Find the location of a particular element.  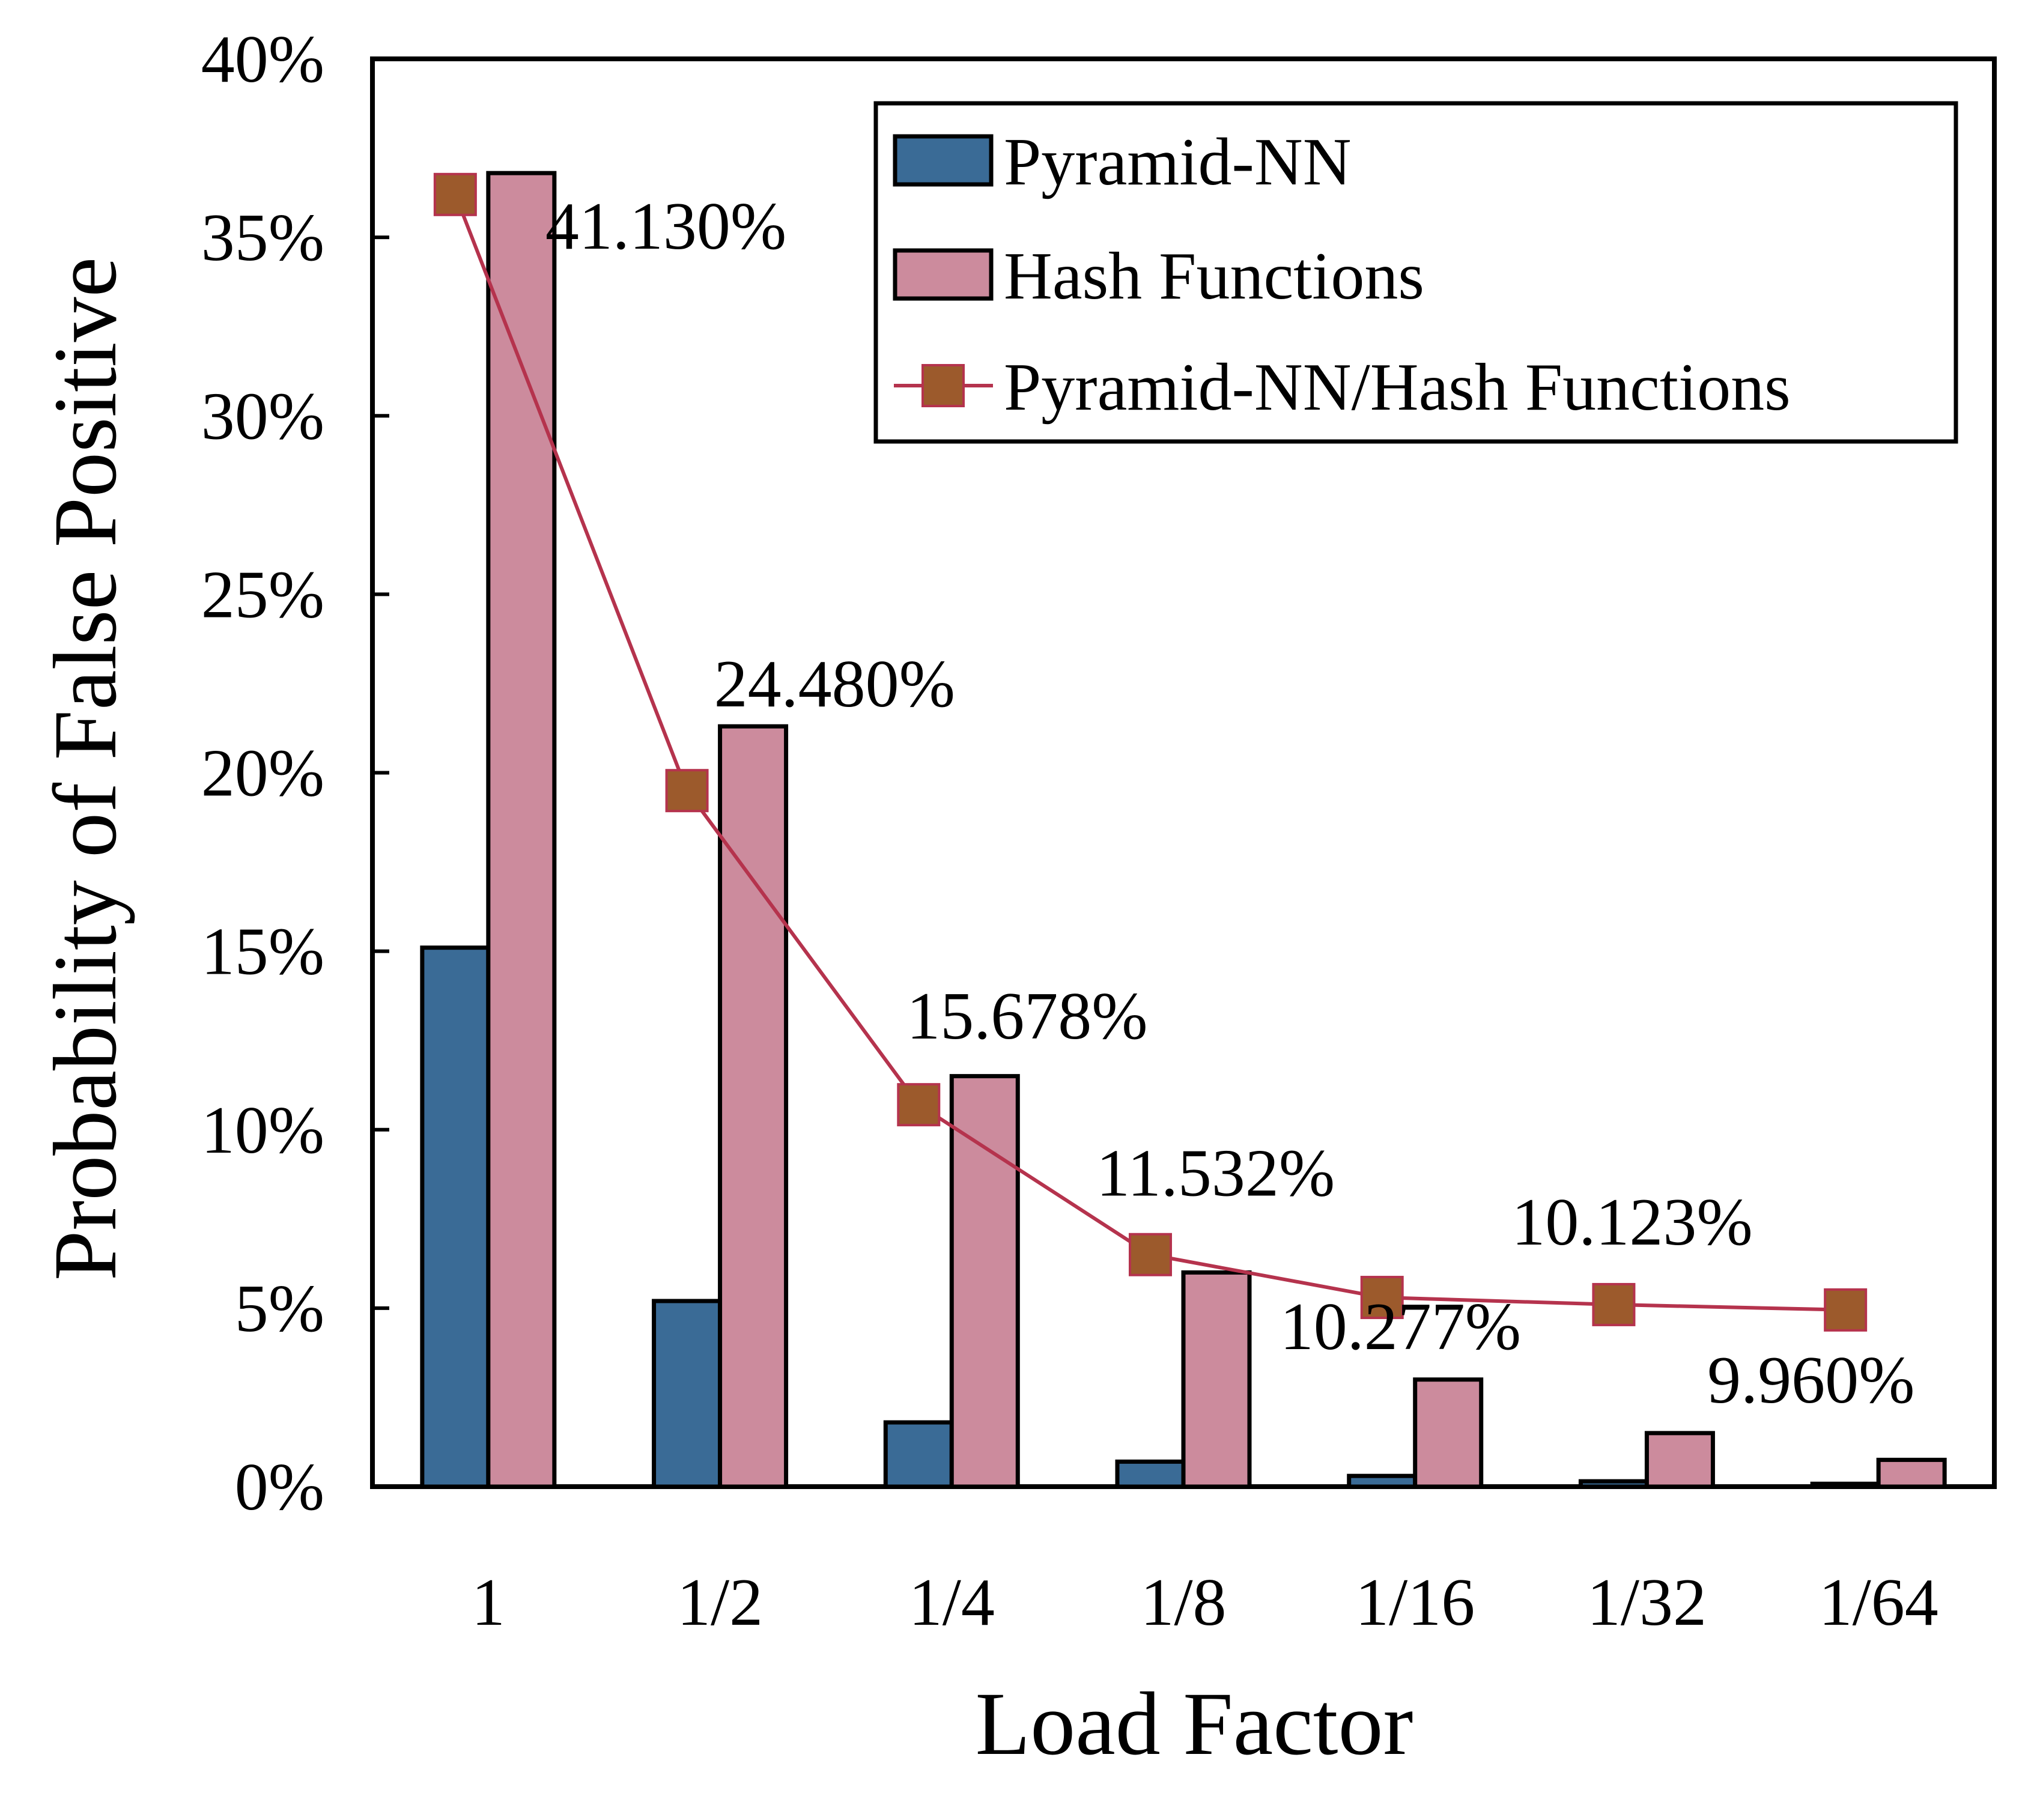

x-tick-label: 1/32 is located at coordinates (1647, 1603).